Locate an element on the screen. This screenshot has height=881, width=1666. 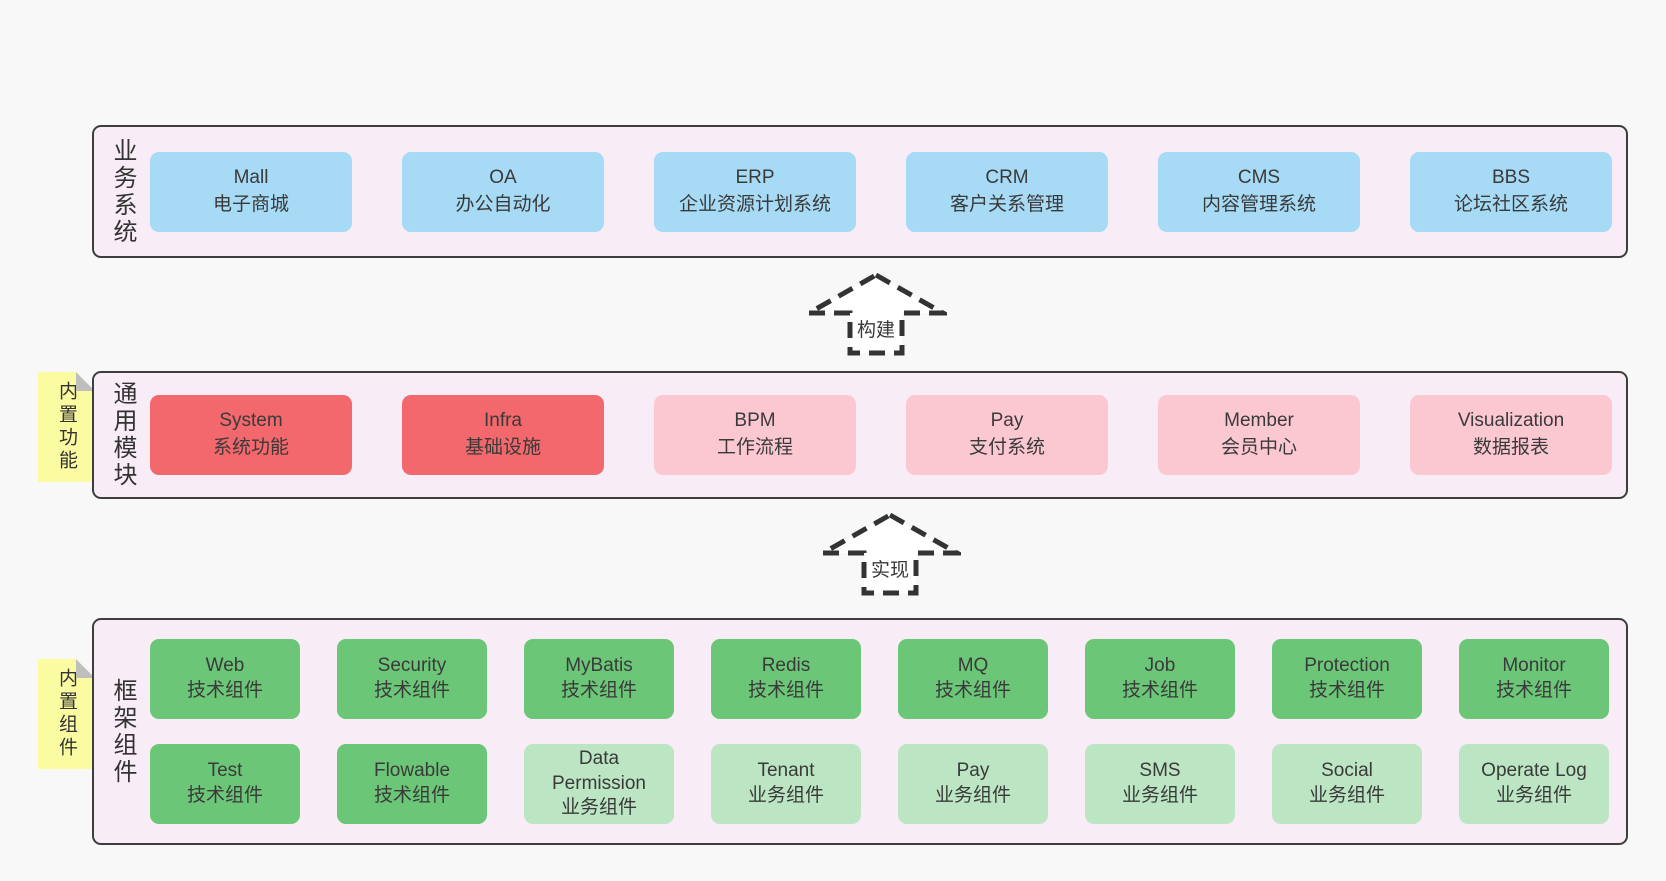
component-sms: SMS 业务组件 is located at coordinates (1160, 784).